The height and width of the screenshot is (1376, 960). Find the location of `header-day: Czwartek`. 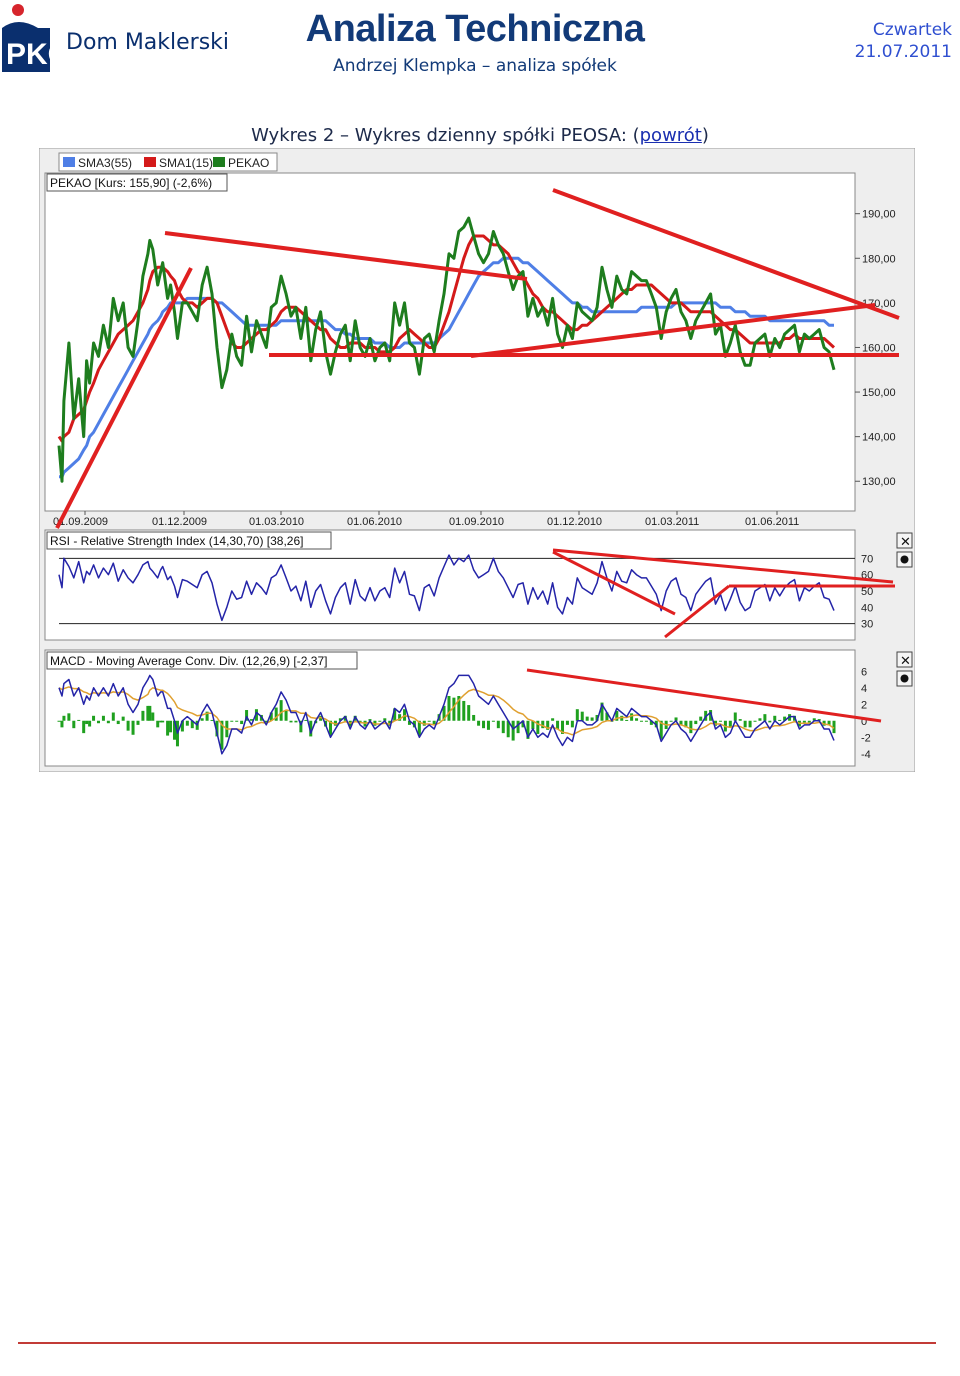

header-day: Czwartek is located at coordinates (912, 30).